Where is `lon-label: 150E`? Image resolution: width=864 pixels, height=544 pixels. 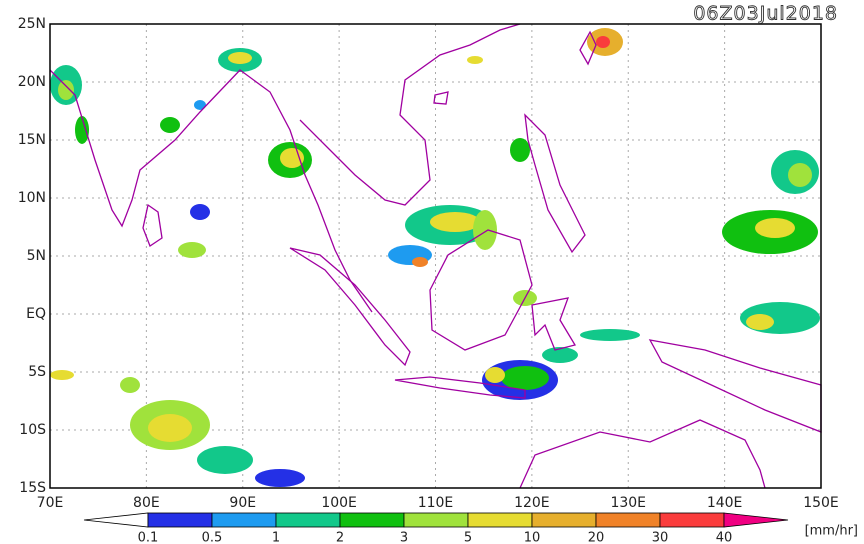
lon-label: 150E is located at coordinates (821, 503).